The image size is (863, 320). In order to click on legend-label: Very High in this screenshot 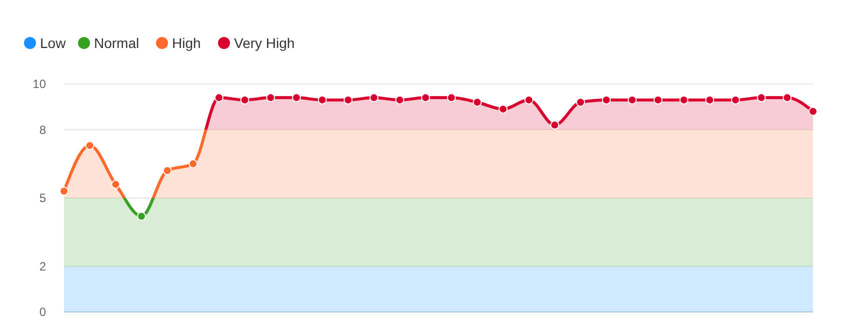, I will do `click(264, 43)`.